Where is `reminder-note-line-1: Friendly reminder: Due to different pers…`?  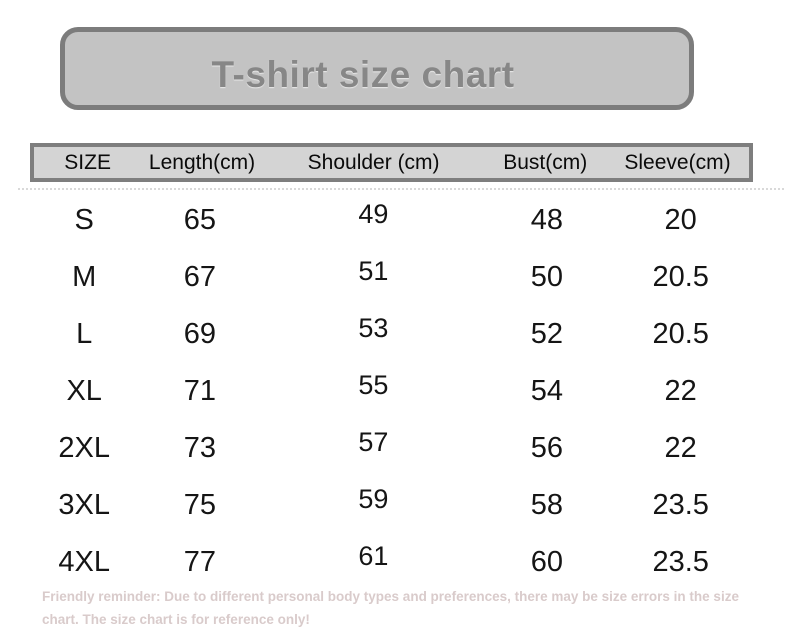 reminder-note-line-1: Friendly reminder: Due to different pers… is located at coordinates (390, 596).